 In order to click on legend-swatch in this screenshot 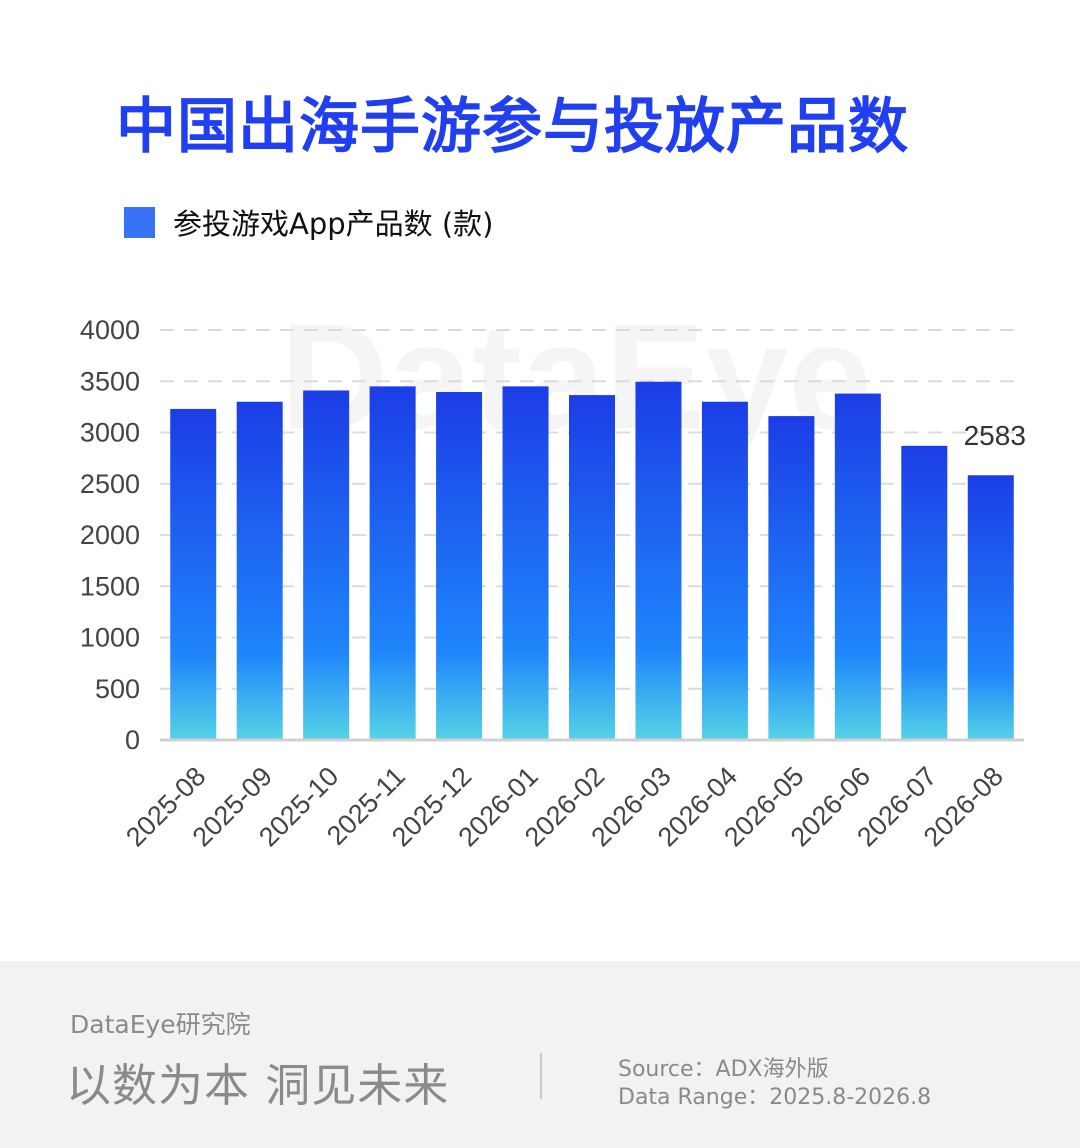, I will do `click(139, 222)`.